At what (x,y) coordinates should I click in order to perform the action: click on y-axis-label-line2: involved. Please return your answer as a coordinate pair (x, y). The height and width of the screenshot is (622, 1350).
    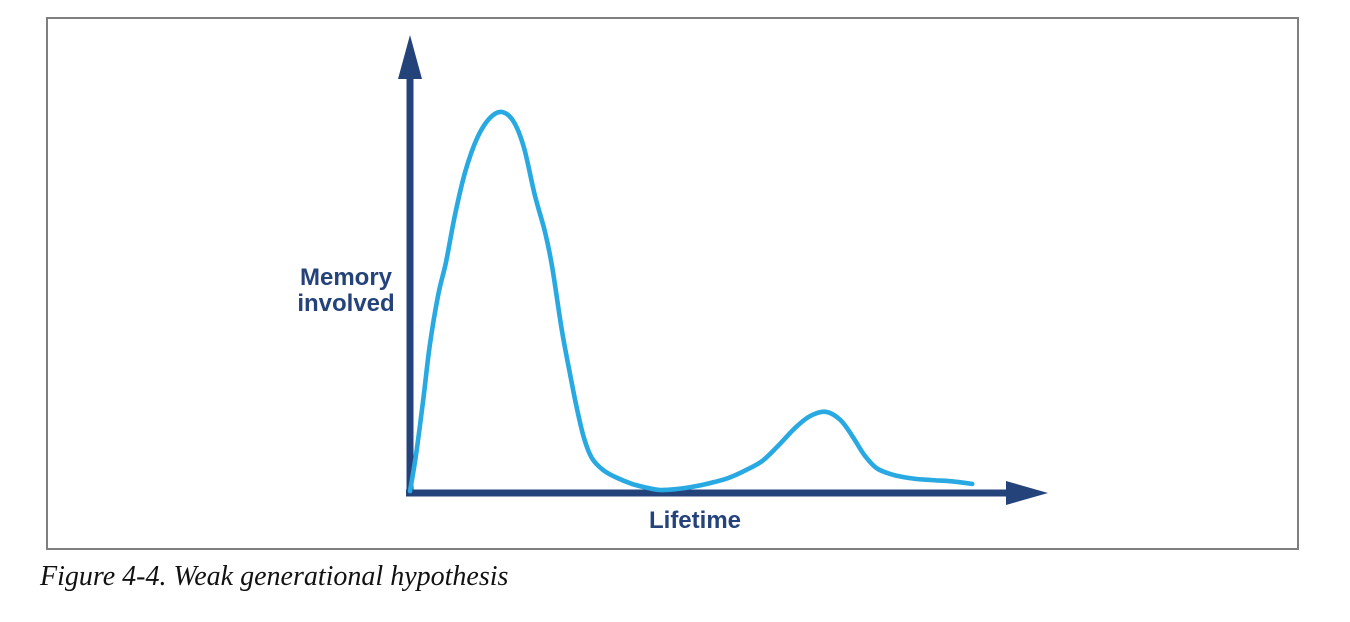
    Looking at the image, I should click on (346, 303).